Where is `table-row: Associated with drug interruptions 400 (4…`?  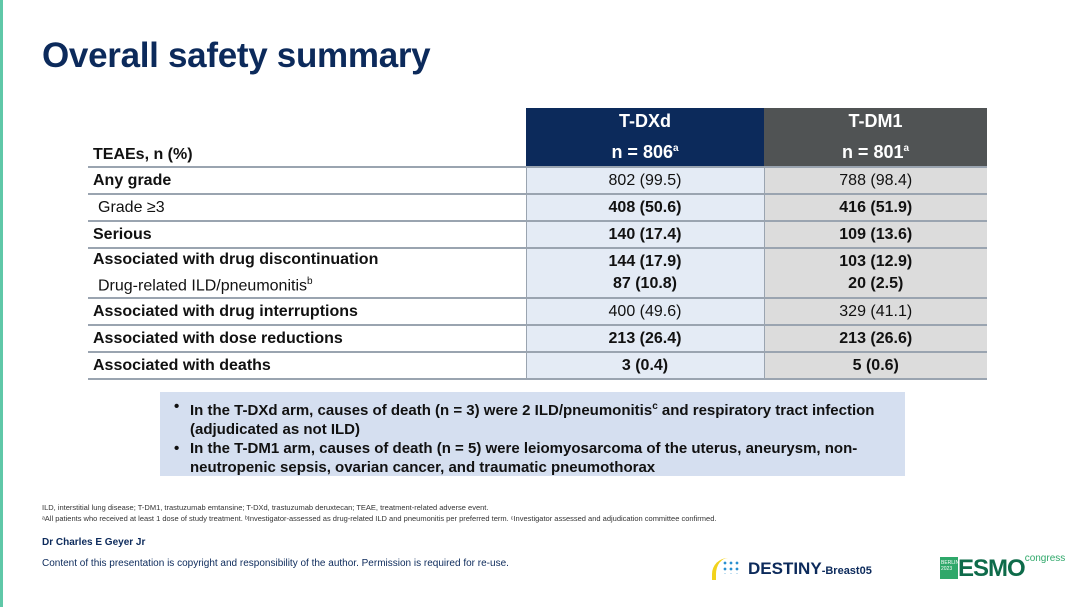
table-row: Associated with drug interruptions 400 (4… is located at coordinates (537, 312).